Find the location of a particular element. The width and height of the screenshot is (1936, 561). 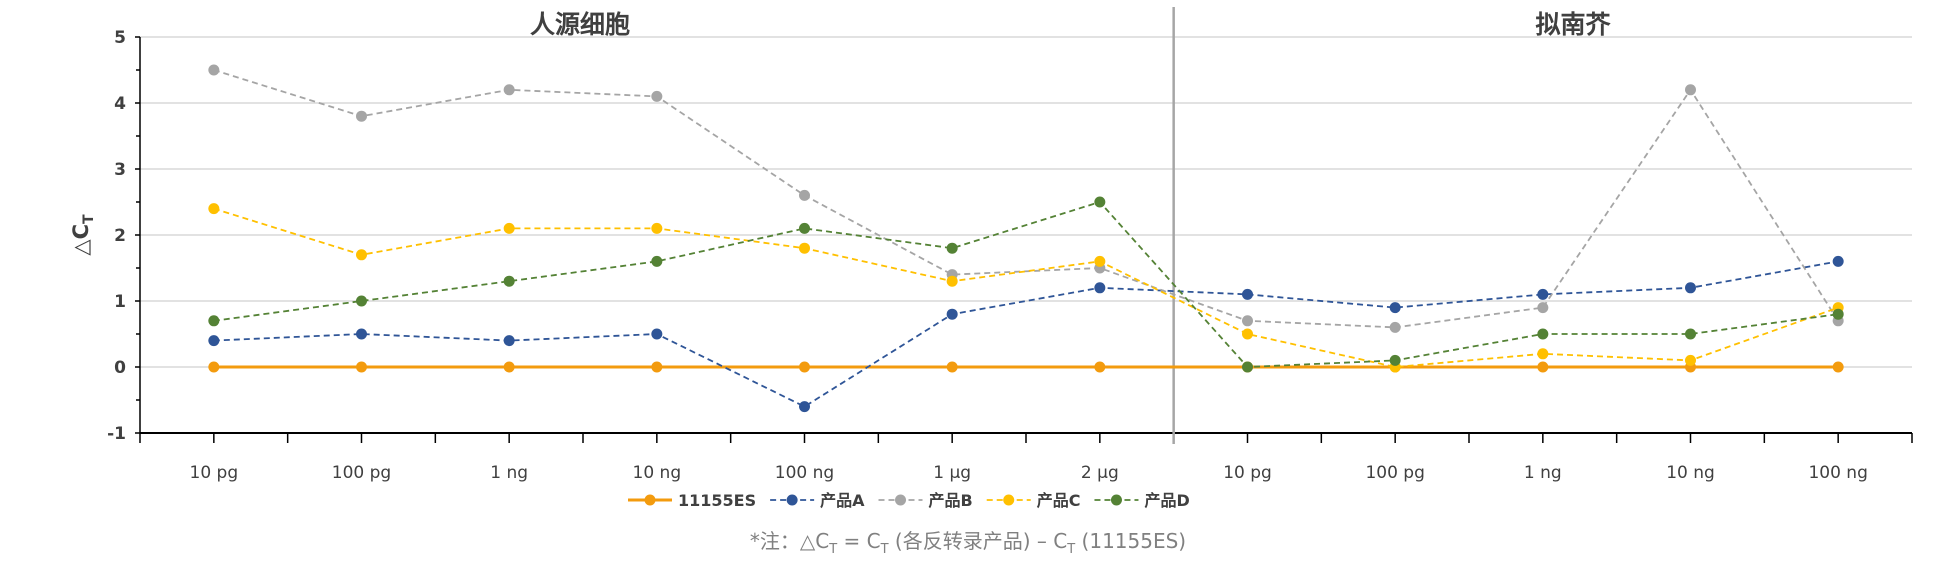

note-suffix: (11155ES) is located at coordinates (1130, 541).